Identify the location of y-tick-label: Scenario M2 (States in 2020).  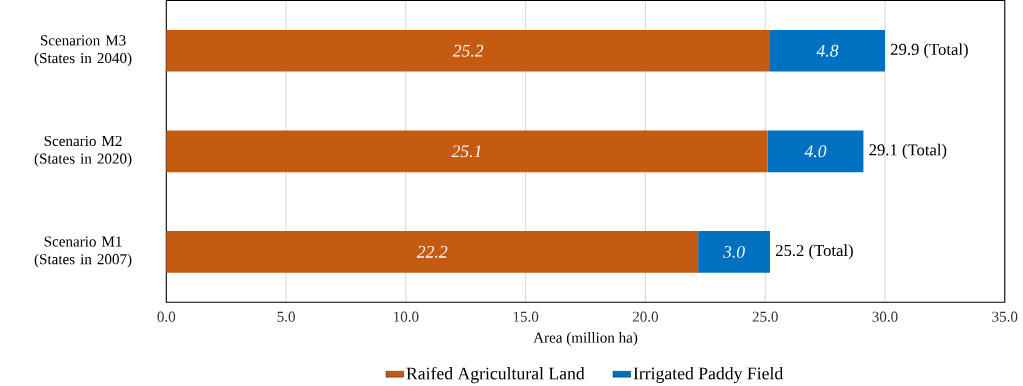
(83, 151).